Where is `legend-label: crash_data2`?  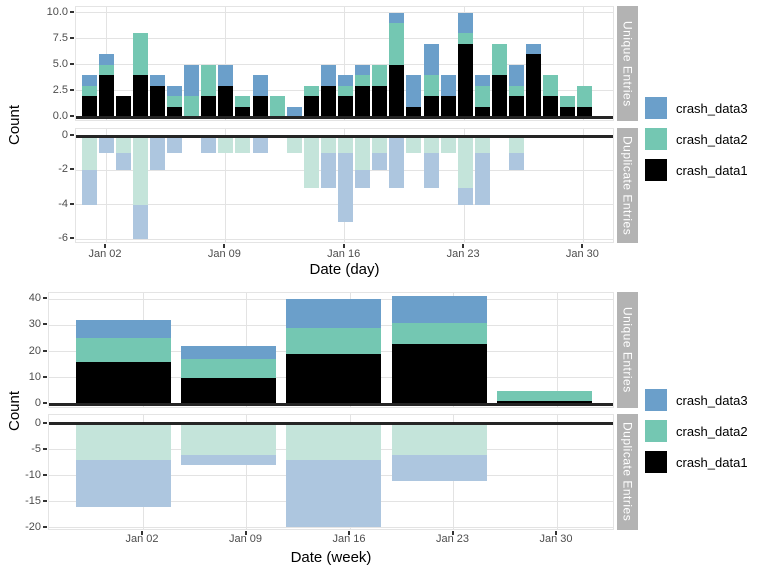 legend-label: crash_data2 is located at coordinates (712, 431).